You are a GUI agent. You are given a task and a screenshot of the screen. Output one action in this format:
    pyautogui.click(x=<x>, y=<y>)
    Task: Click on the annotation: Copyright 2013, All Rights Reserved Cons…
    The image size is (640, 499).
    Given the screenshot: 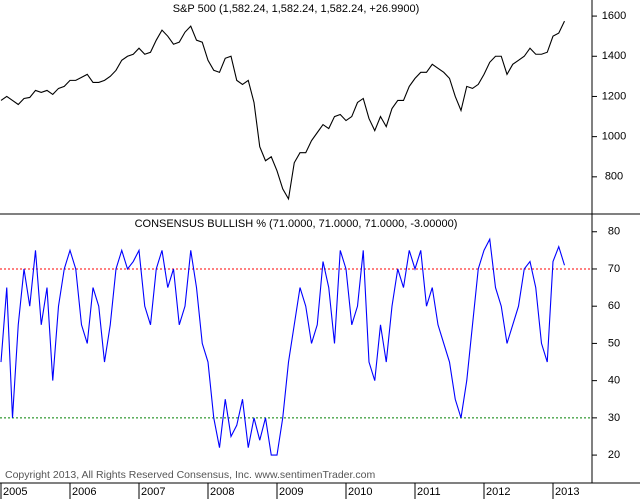 What is the action you would take?
    pyautogui.click(x=190, y=475)
    